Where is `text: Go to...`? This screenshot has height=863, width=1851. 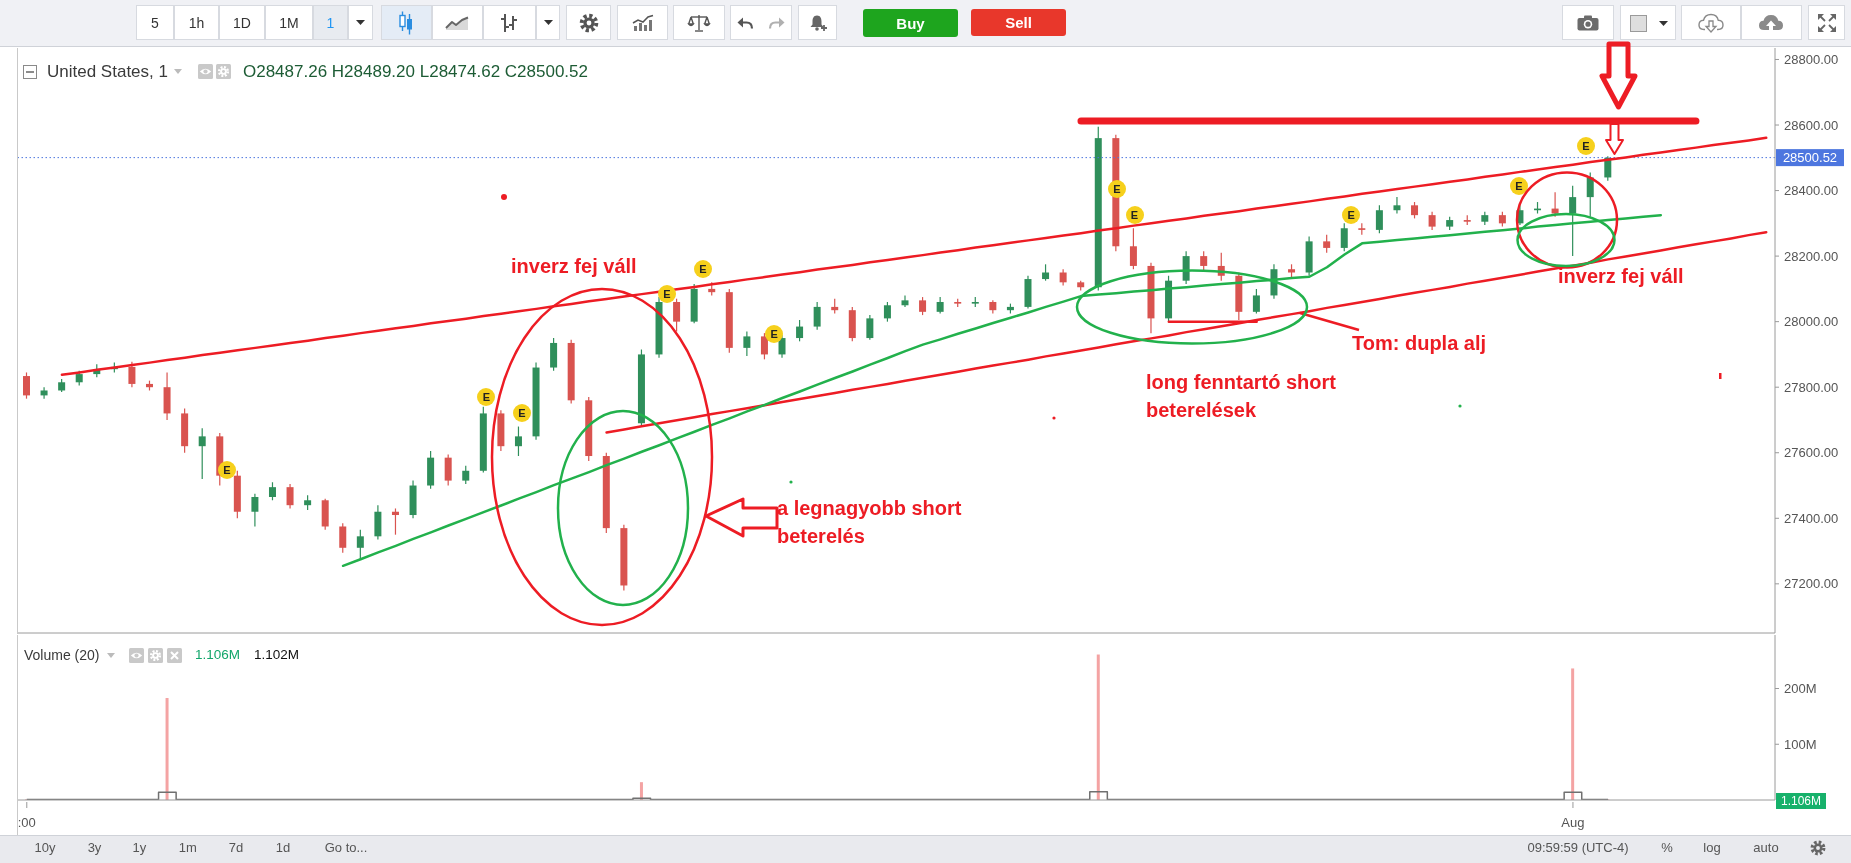 text: Go to... is located at coordinates (346, 848).